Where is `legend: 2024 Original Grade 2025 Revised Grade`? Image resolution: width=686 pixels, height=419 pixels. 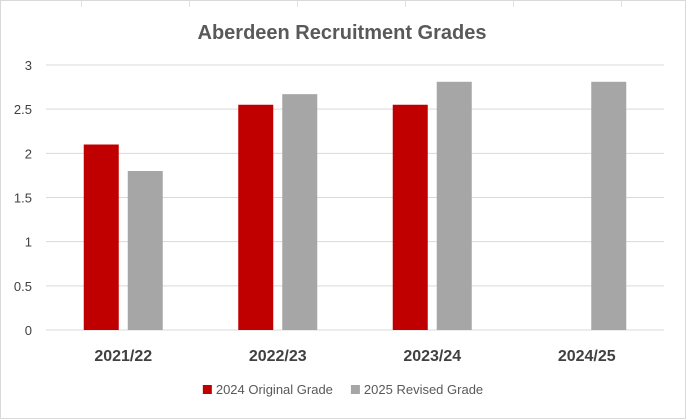
legend: 2024 Original Grade 2025 Revised Grade is located at coordinates (342, 389).